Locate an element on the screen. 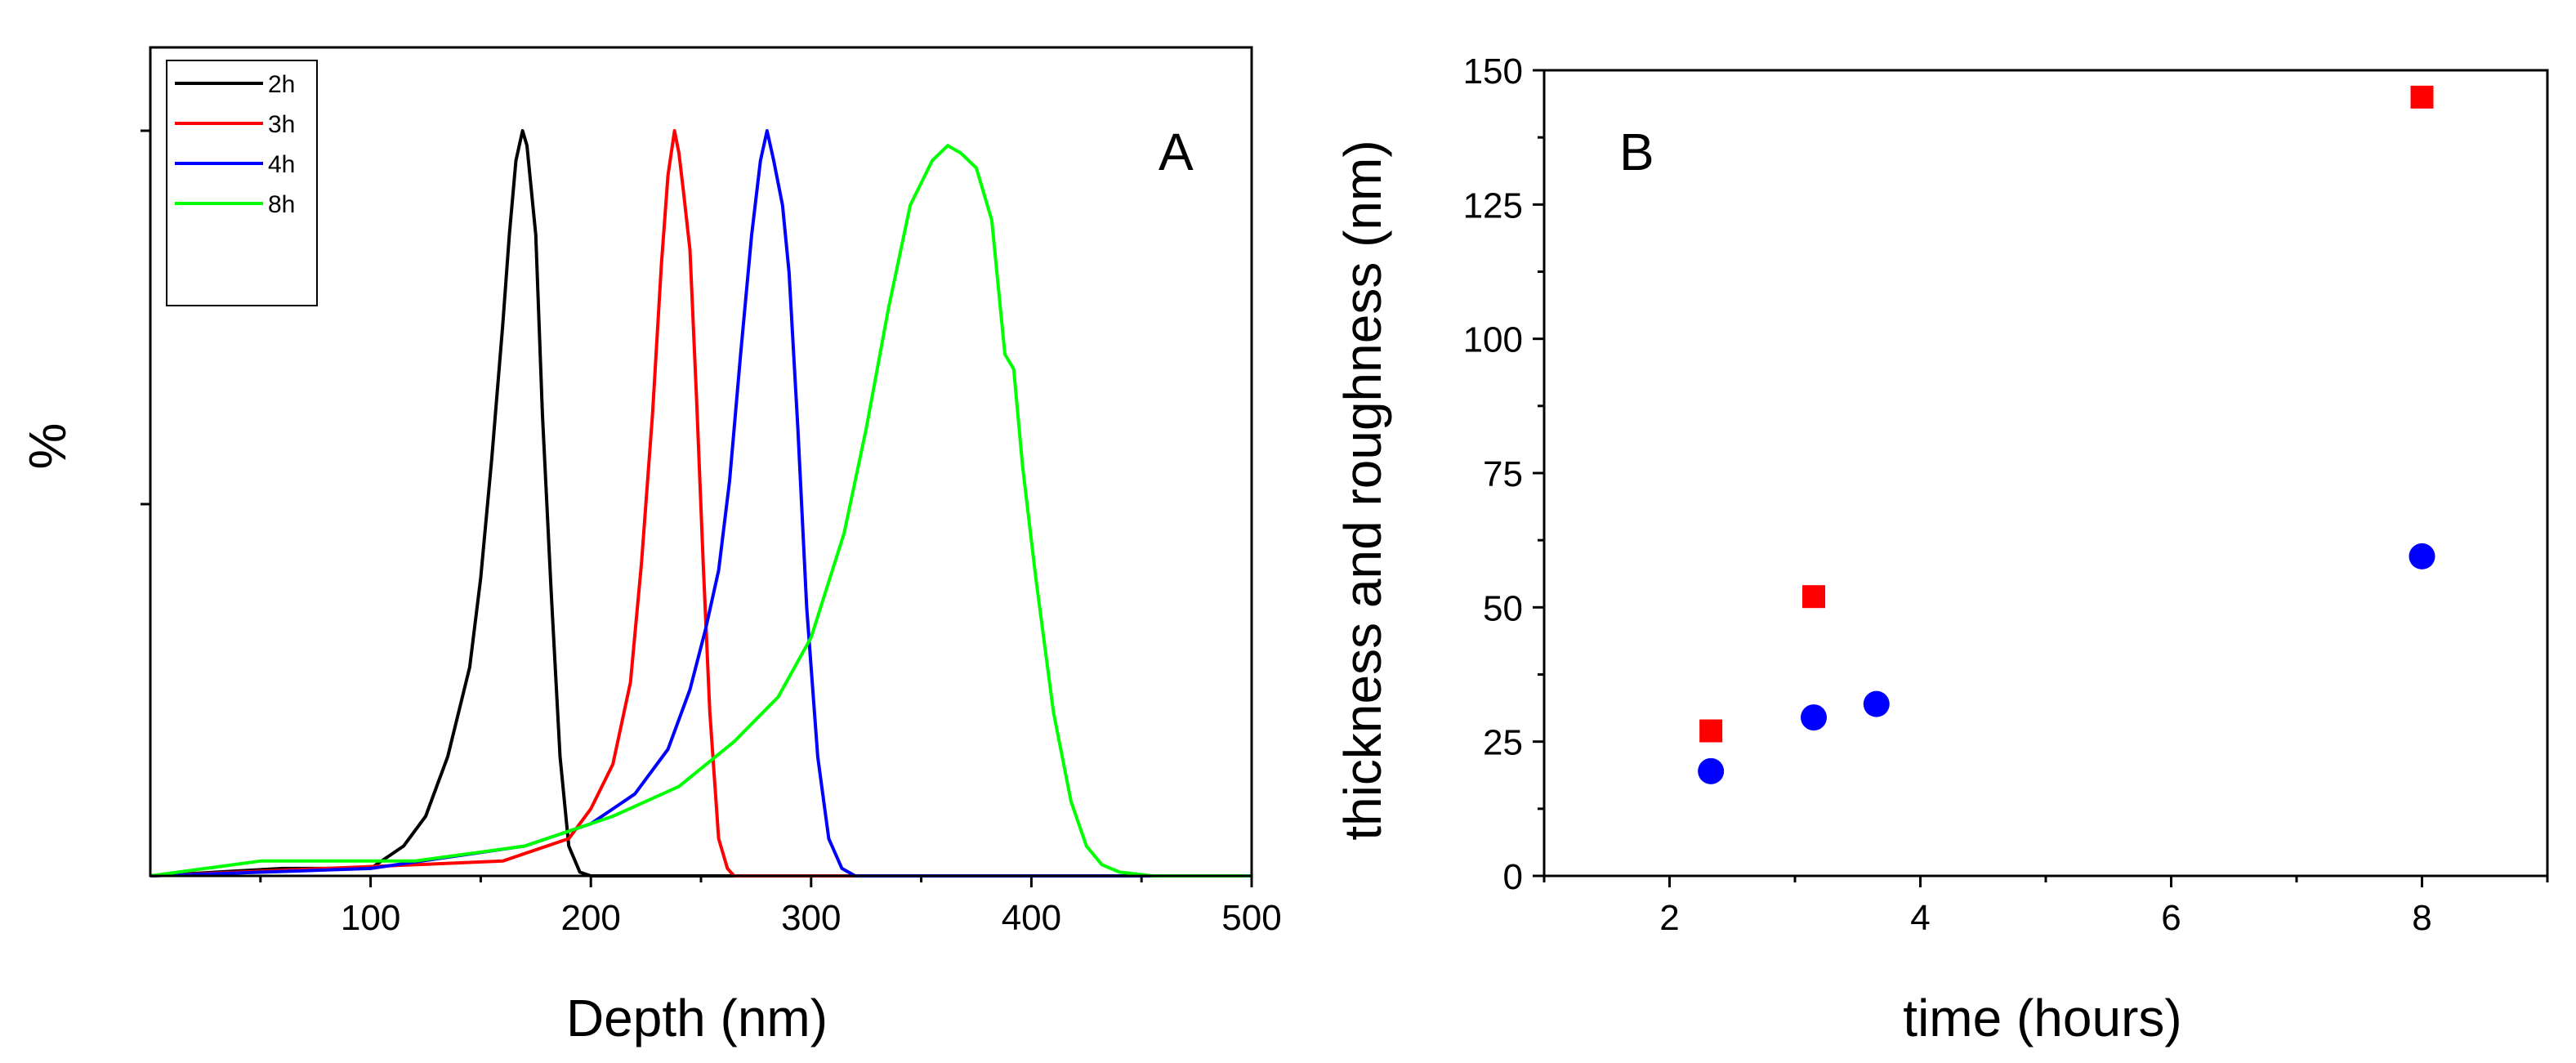  panel-a-y-axis-title: % is located at coordinates (48, 447).